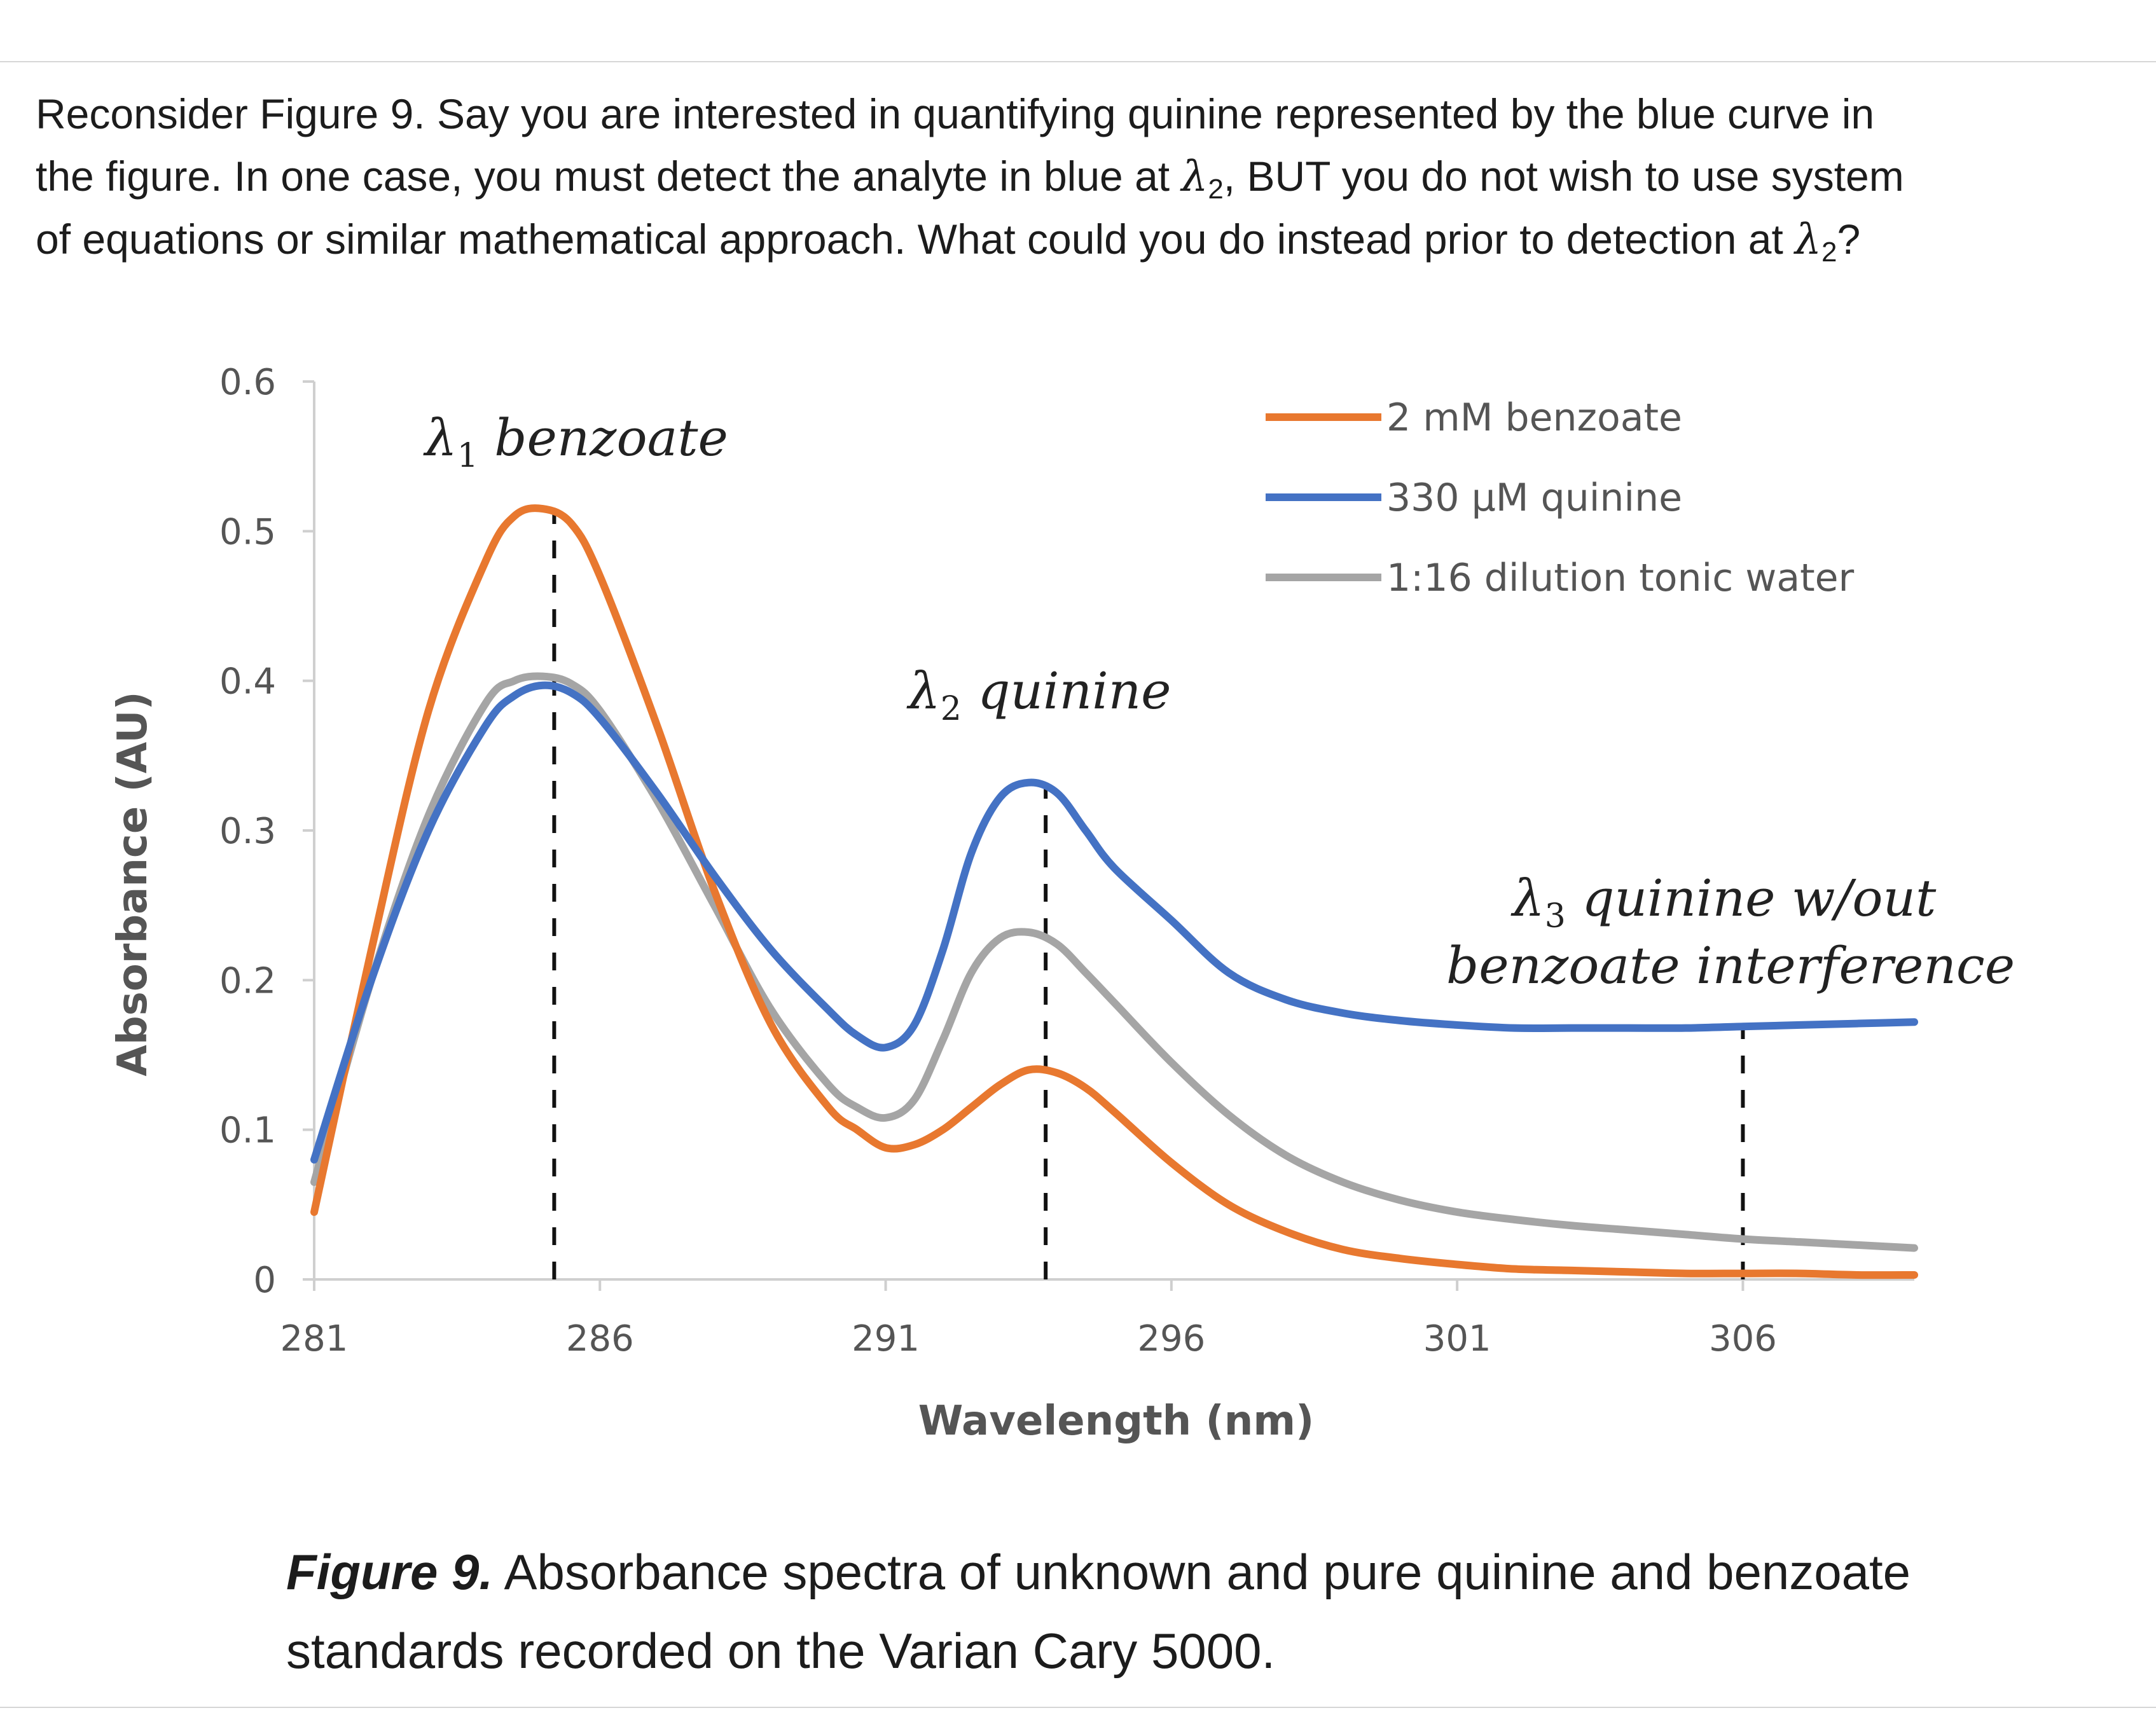 This screenshot has height=1729, width=2156. What do you see at coordinates (1743, 1339) in the screenshot?
I see `x-tick-label: 306` at bounding box center [1743, 1339].